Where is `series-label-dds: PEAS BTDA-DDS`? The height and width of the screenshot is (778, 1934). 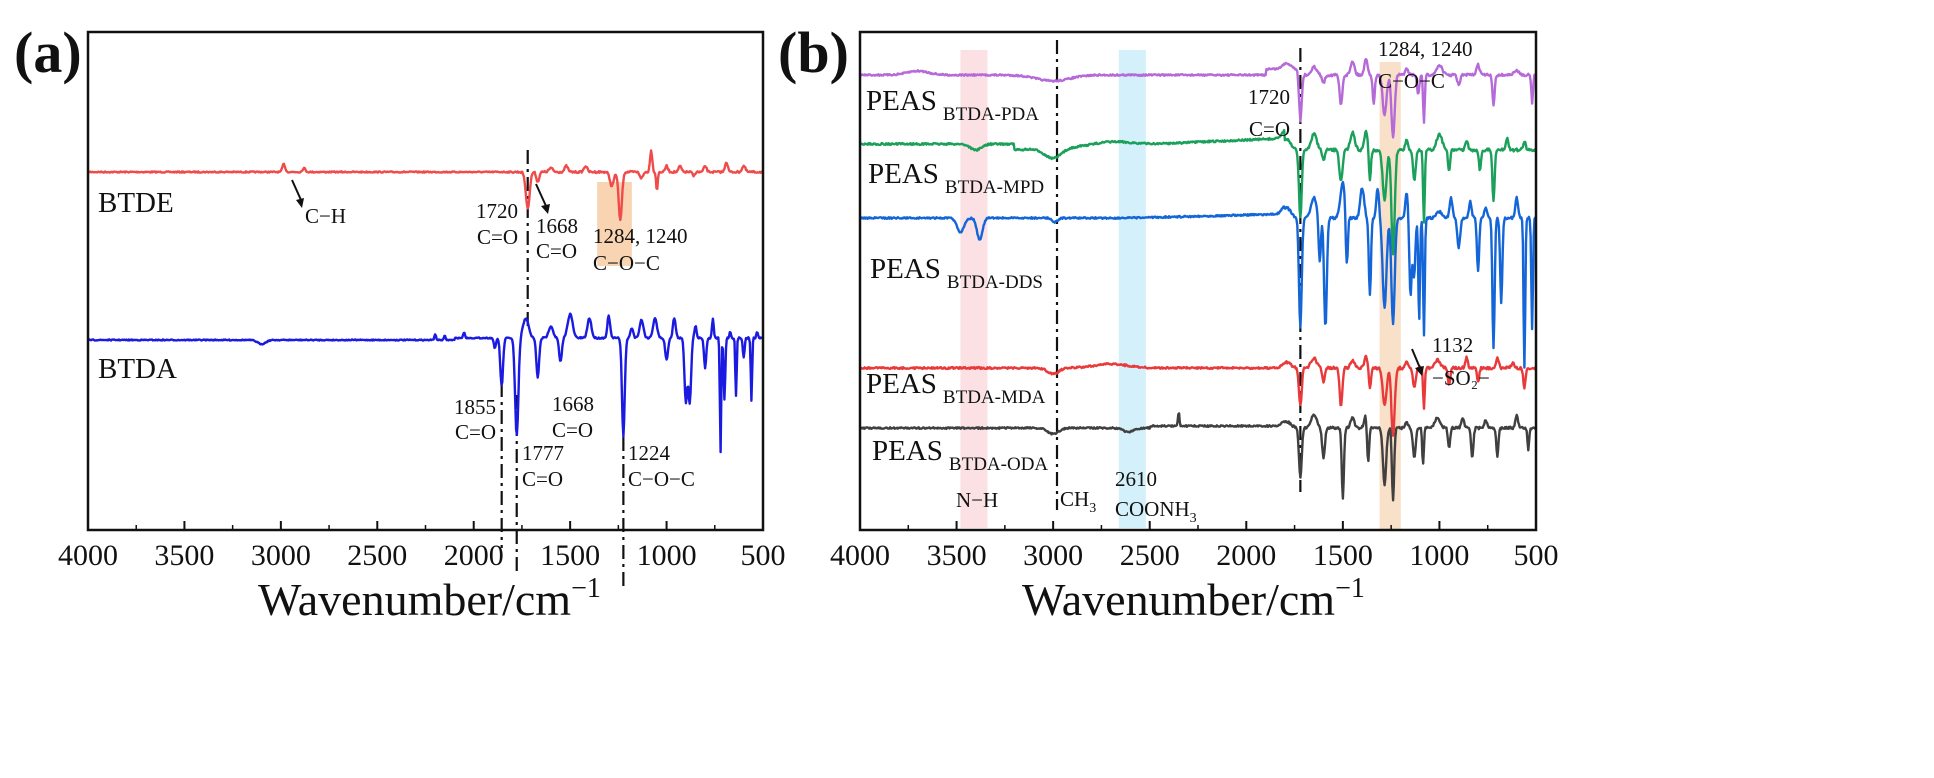 series-label-dds: PEAS BTDA-DDS is located at coordinates (956, 273).